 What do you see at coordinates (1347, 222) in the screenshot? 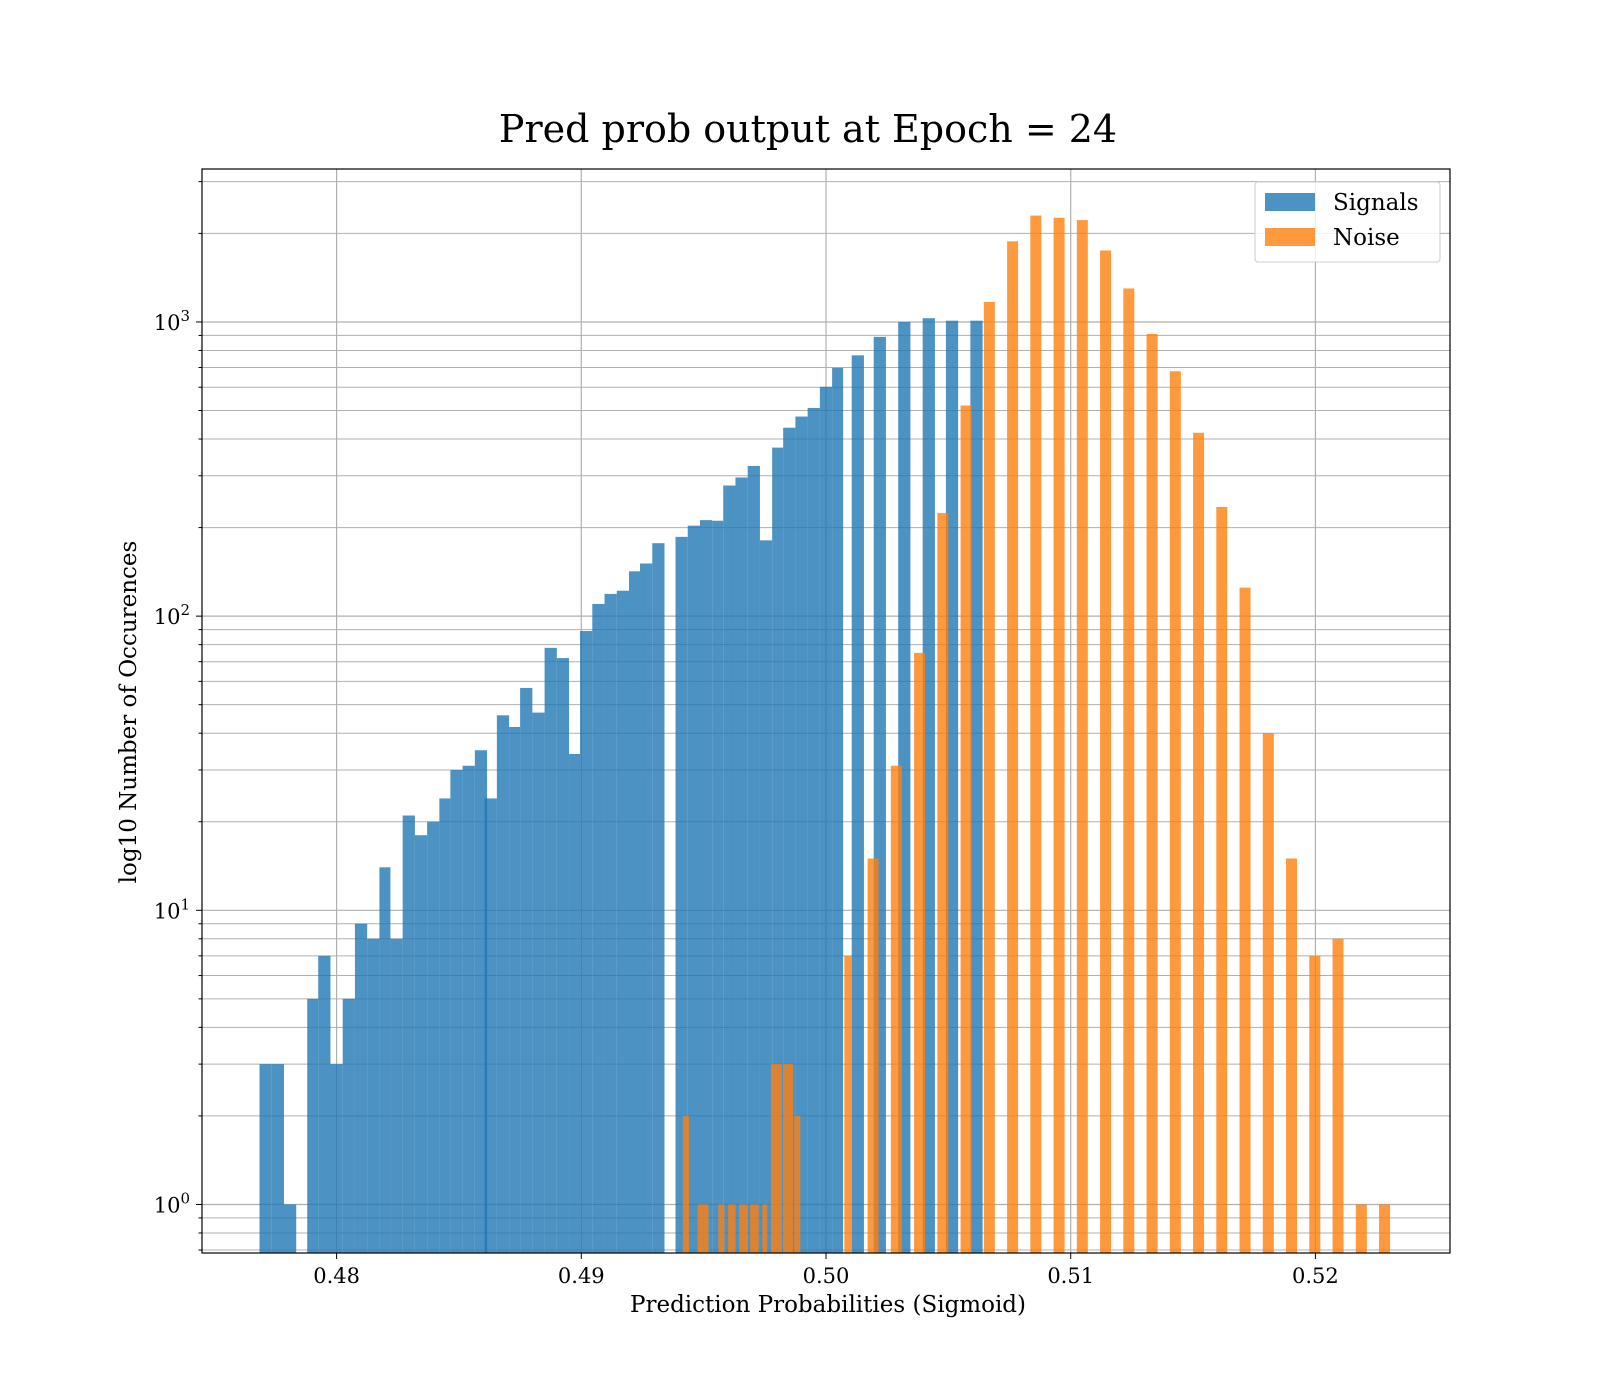
I see `legend: Signals Noise` at bounding box center [1347, 222].